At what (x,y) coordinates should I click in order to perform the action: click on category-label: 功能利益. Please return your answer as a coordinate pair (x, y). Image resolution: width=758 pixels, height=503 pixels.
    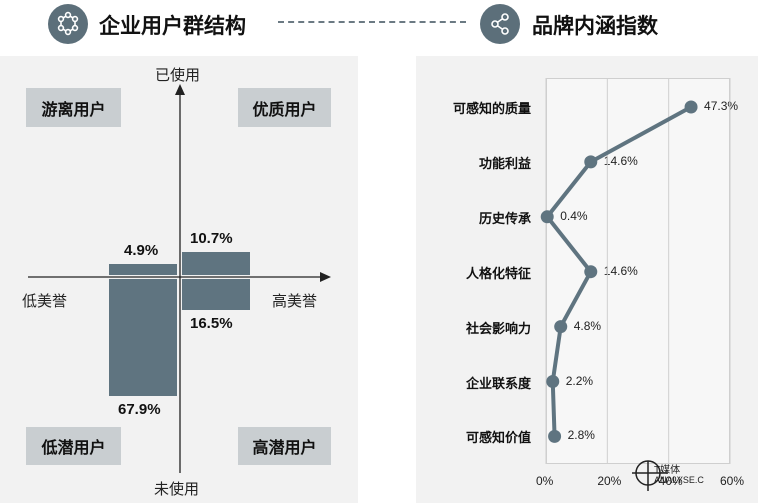
    Looking at the image, I should click on (504, 163).